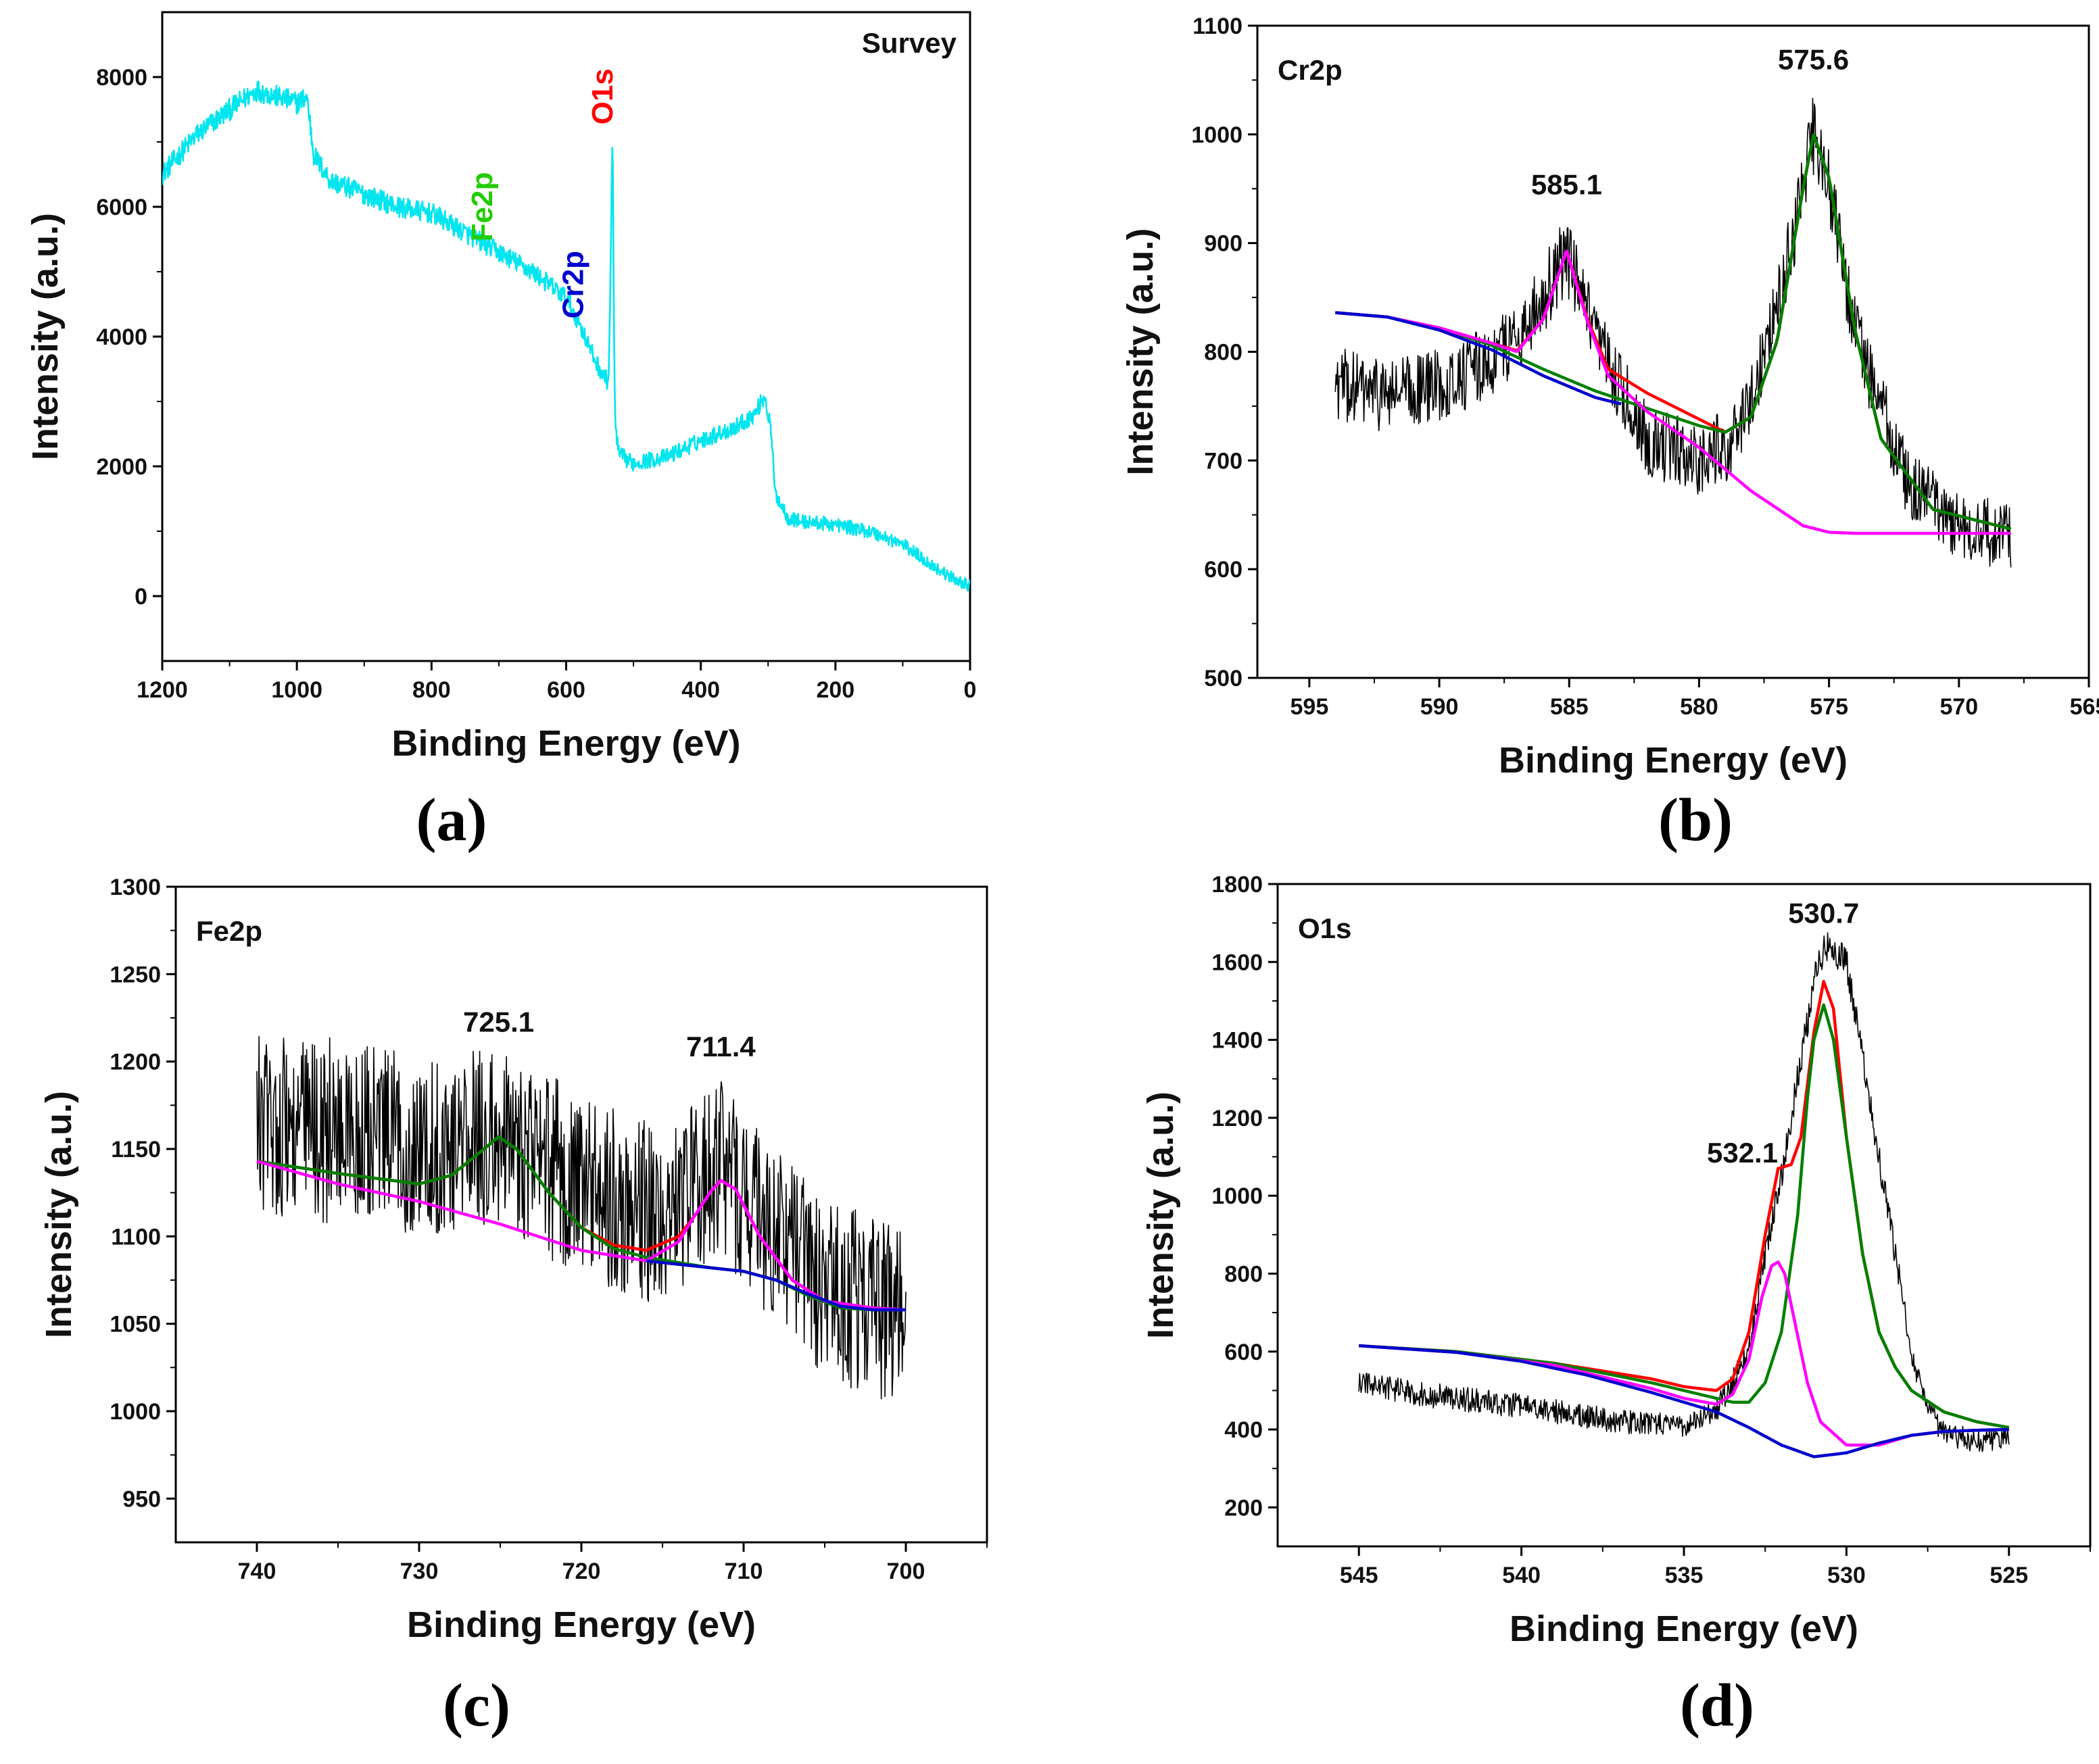 The image size is (2099, 1764). I want to click on x-tick-label: 0, so click(970, 690).